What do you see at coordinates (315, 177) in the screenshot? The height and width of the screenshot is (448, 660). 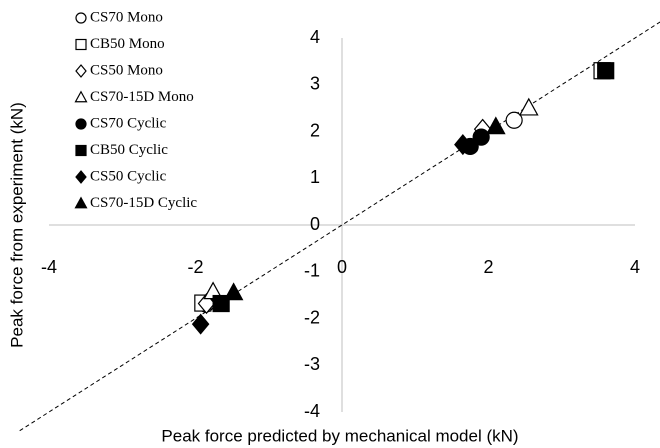 I see `y-tick-label: 1` at bounding box center [315, 177].